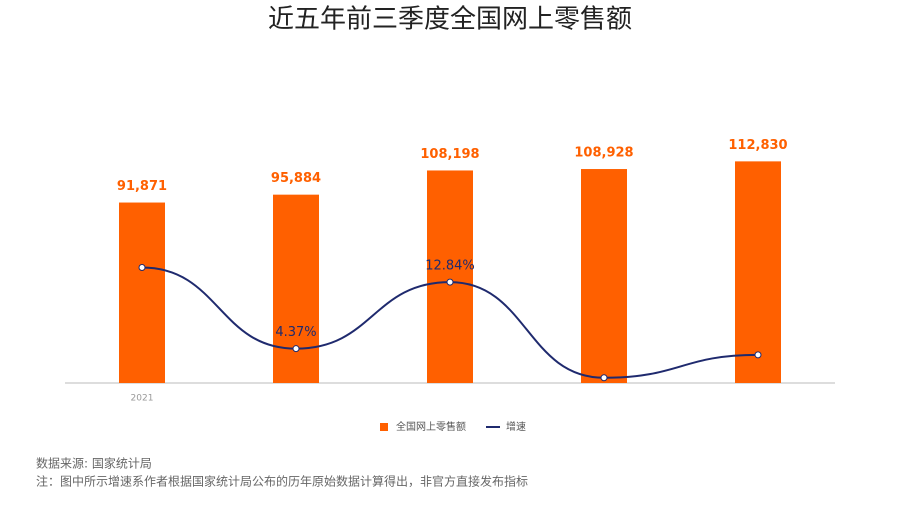 The width and height of the screenshot is (900, 507). What do you see at coordinates (384, 427) in the screenshot?
I see `legend-swatch` at bounding box center [384, 427].